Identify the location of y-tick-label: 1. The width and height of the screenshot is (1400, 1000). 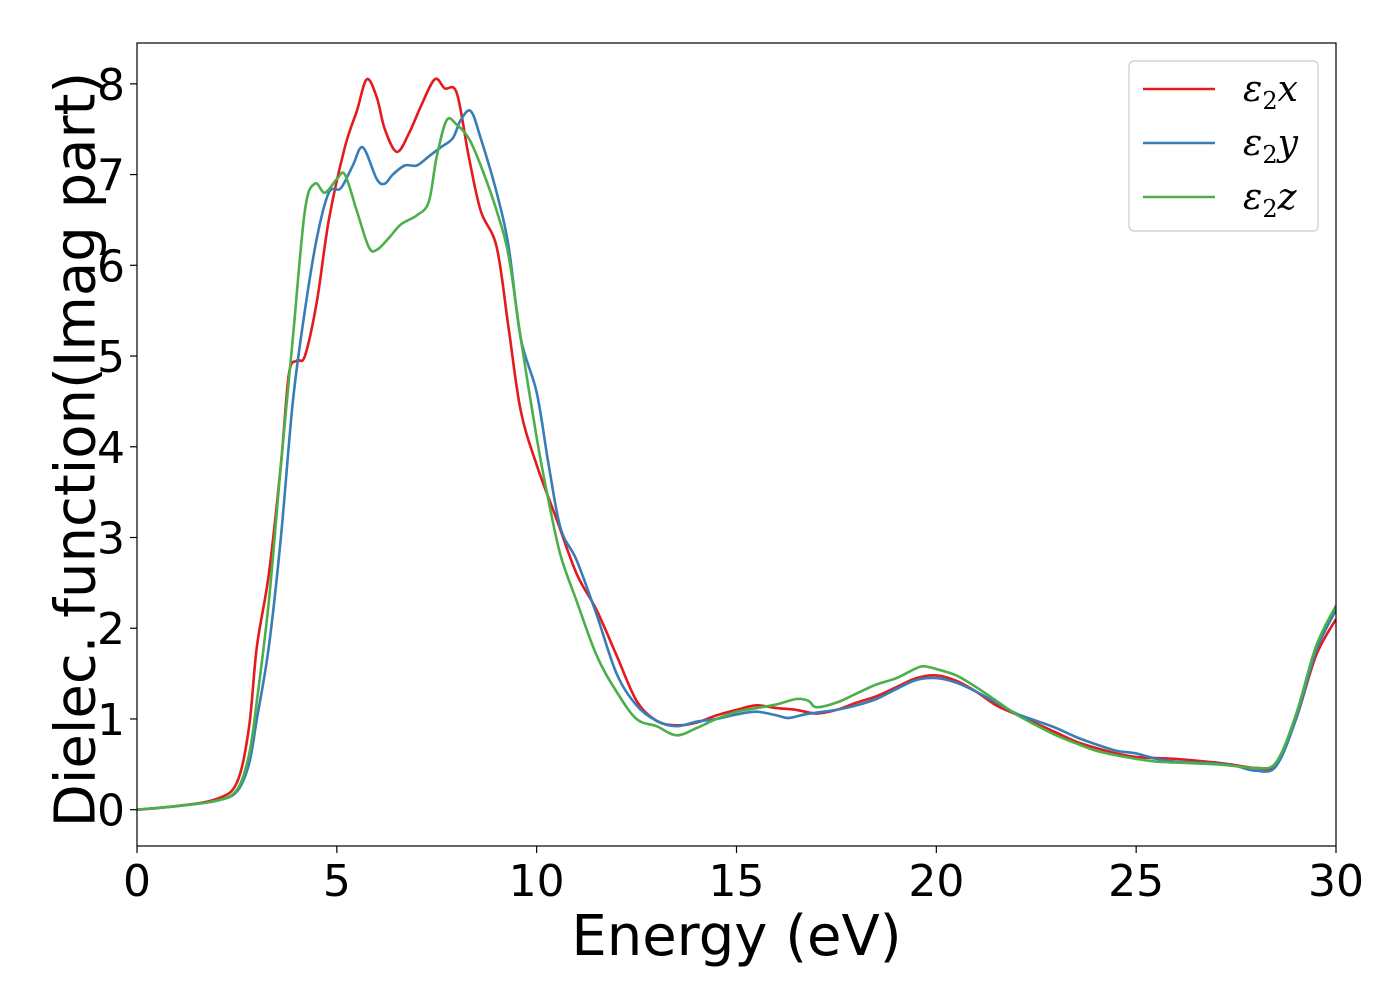
(111, 720).